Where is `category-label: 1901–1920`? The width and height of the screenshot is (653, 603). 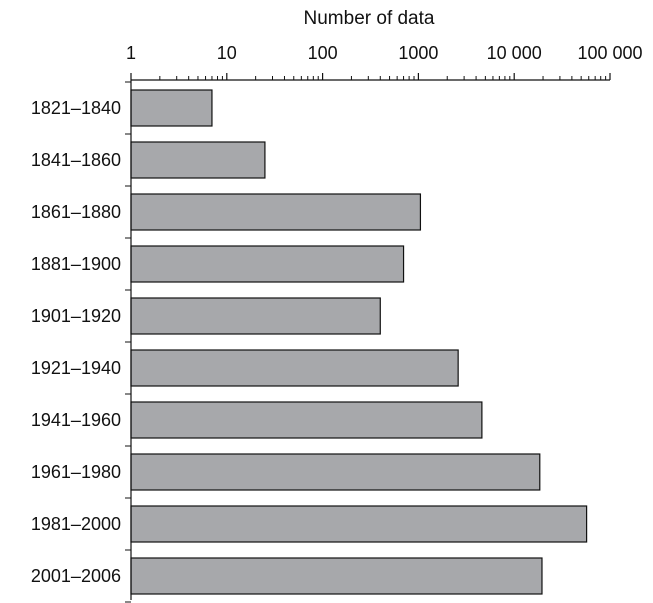 category-label: 1901–1920 is located at coordinates (76, 316).